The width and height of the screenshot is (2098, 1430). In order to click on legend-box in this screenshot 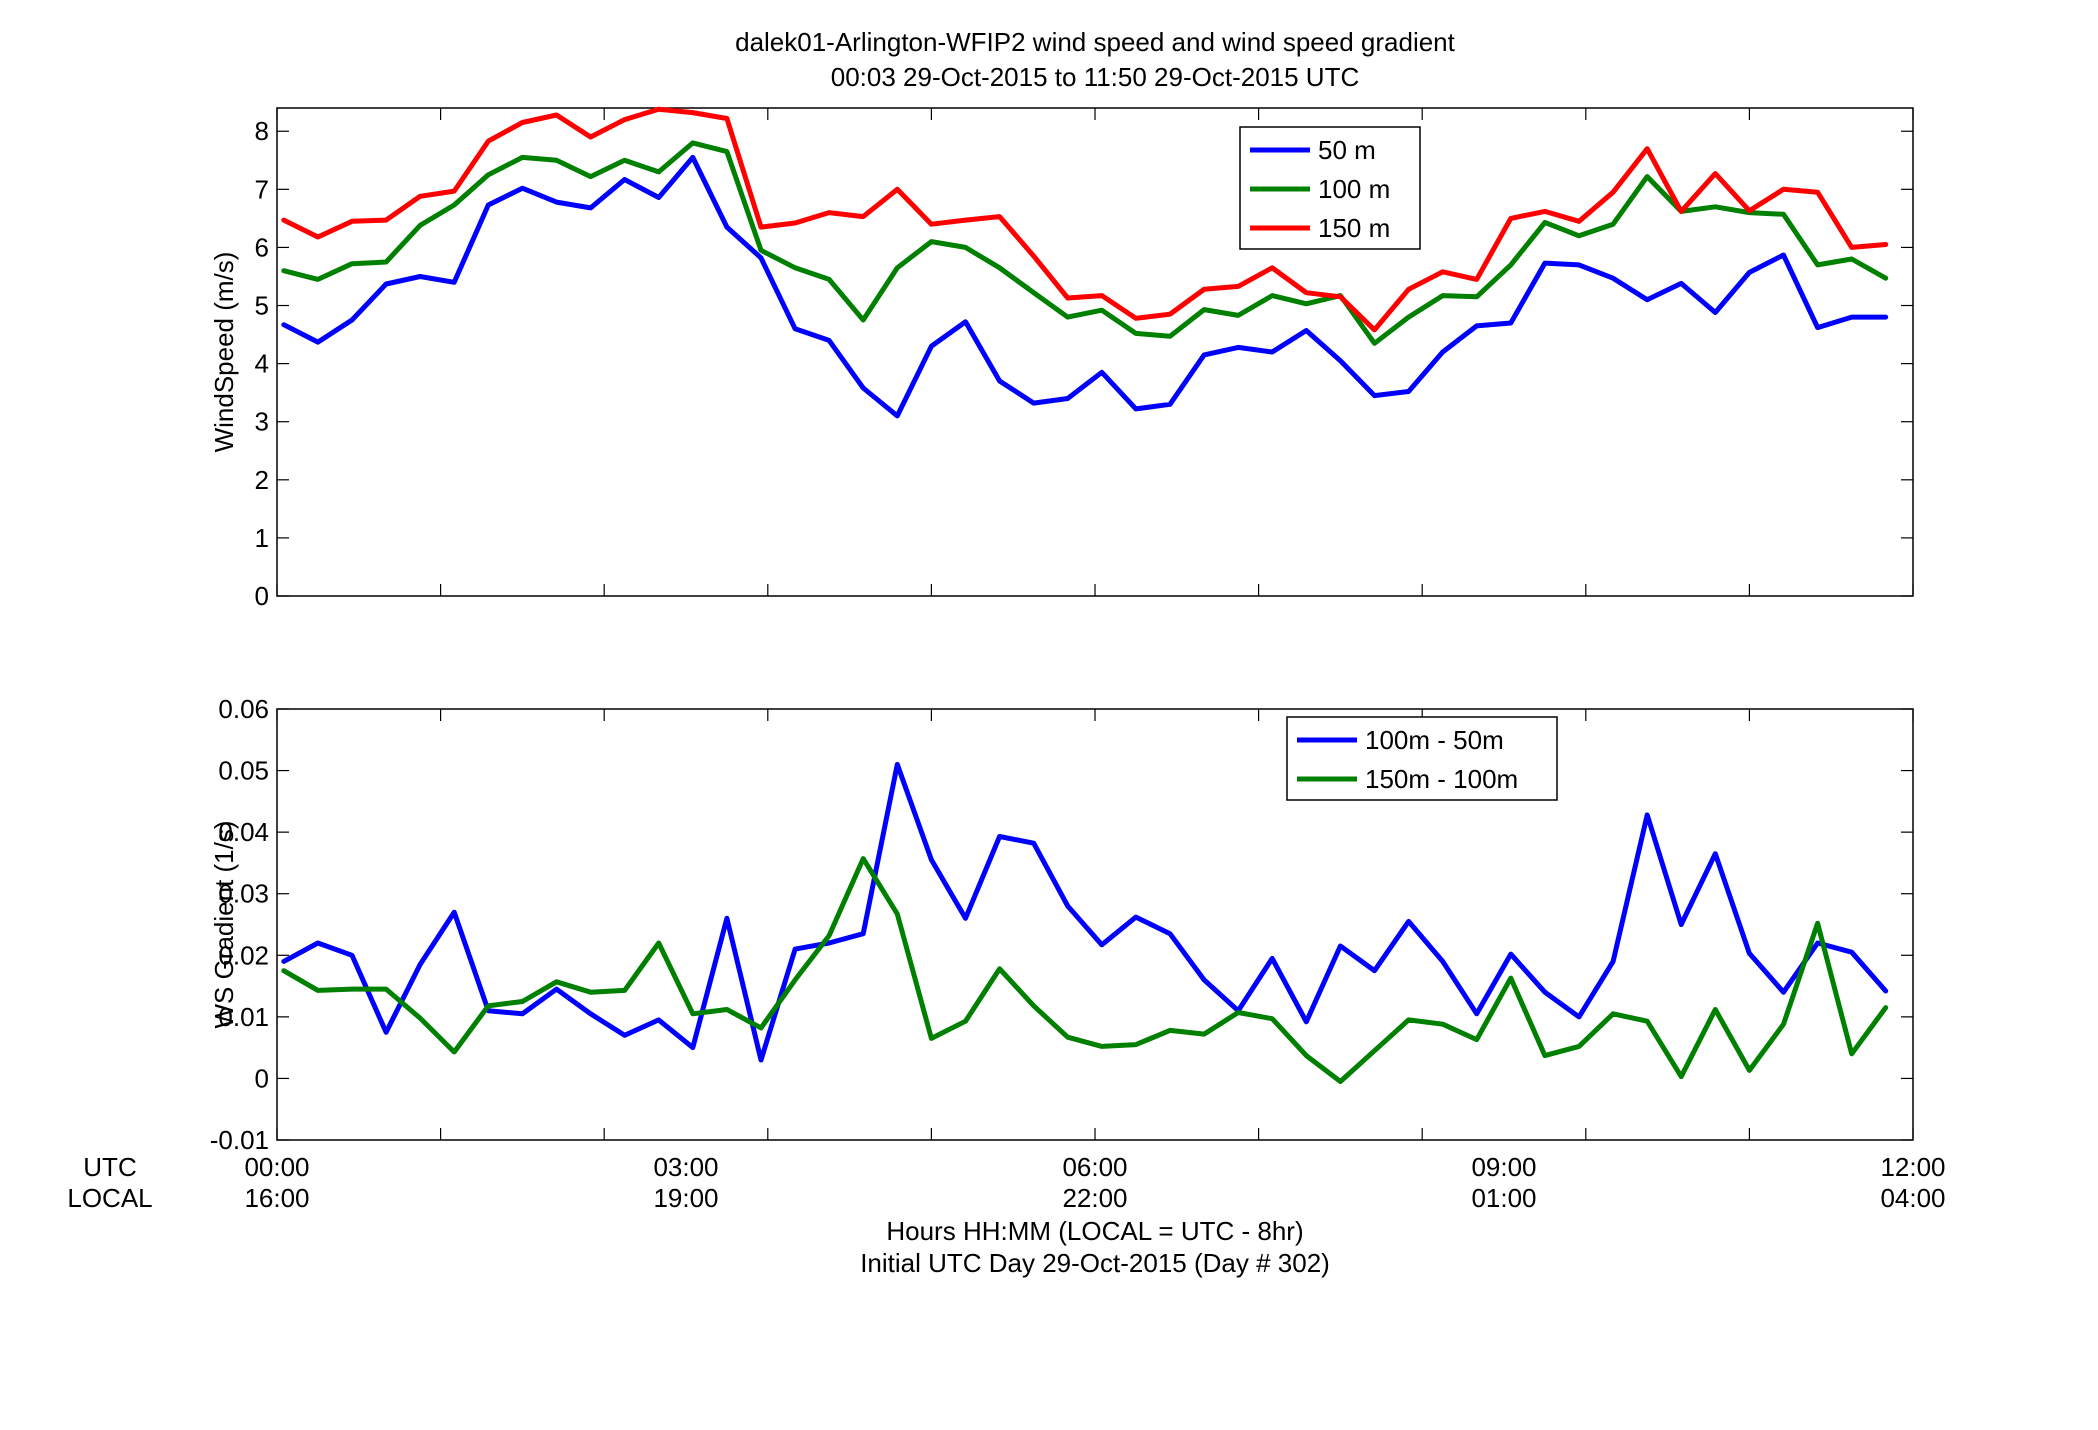, I will do `click(1422, 758)`.